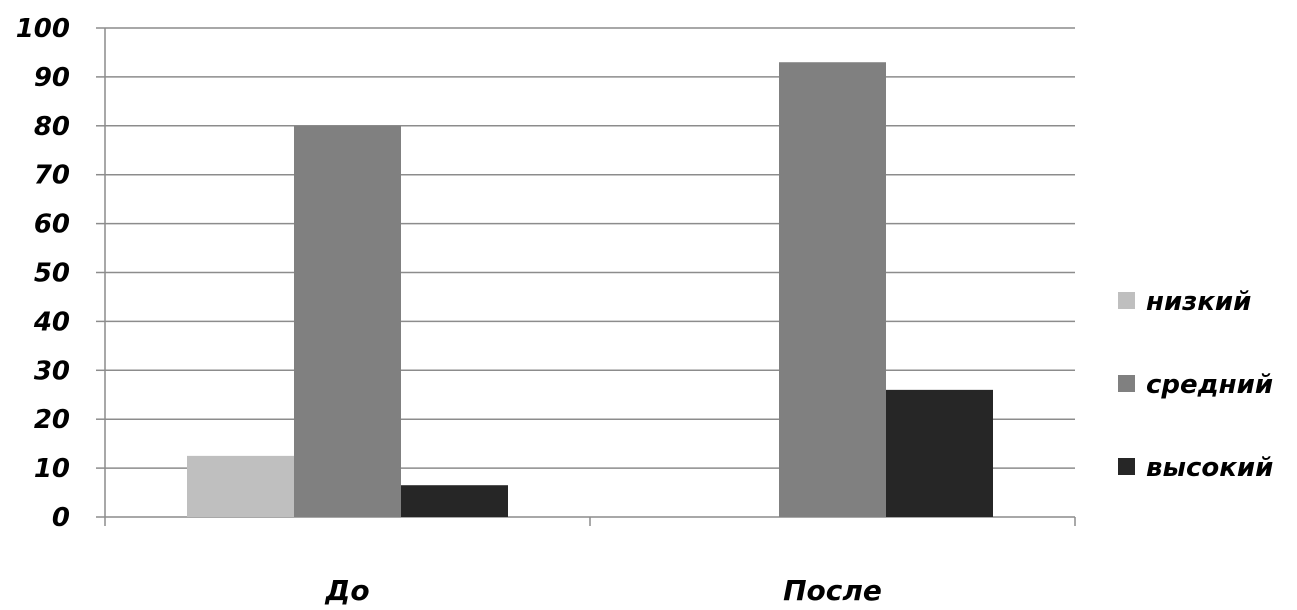 Image resolution: width=1297 pixels, height=610 pixels. Describe the element at coordinates (1126, 466) in the screenshot. I see `legend-swatch-высокий` at that location.